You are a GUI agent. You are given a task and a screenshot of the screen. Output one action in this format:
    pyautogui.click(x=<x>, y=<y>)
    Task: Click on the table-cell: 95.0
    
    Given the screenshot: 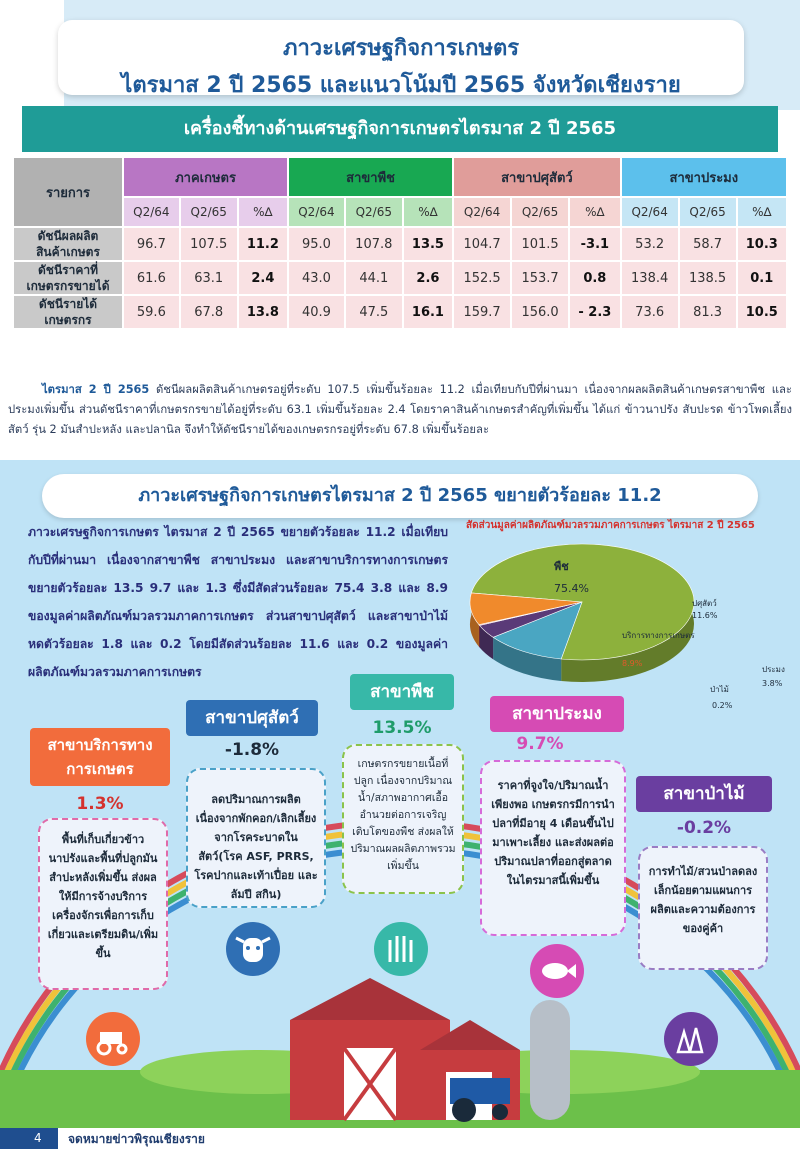 What is the action you would take?
    pyautogui.click(x=316, y=244)
    